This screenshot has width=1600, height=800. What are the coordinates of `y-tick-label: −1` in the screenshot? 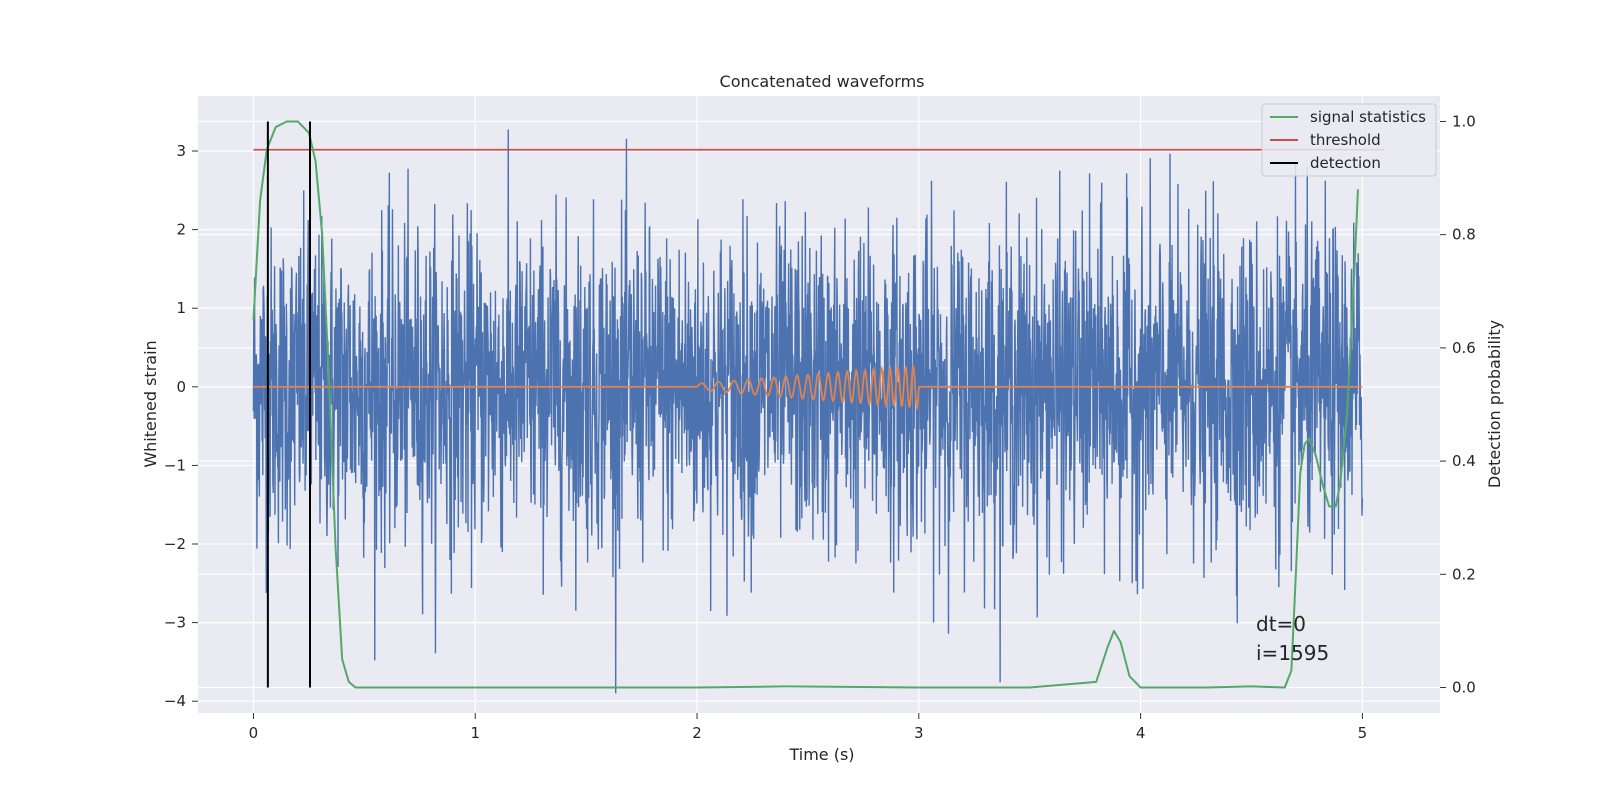 It's located at (175, 465).